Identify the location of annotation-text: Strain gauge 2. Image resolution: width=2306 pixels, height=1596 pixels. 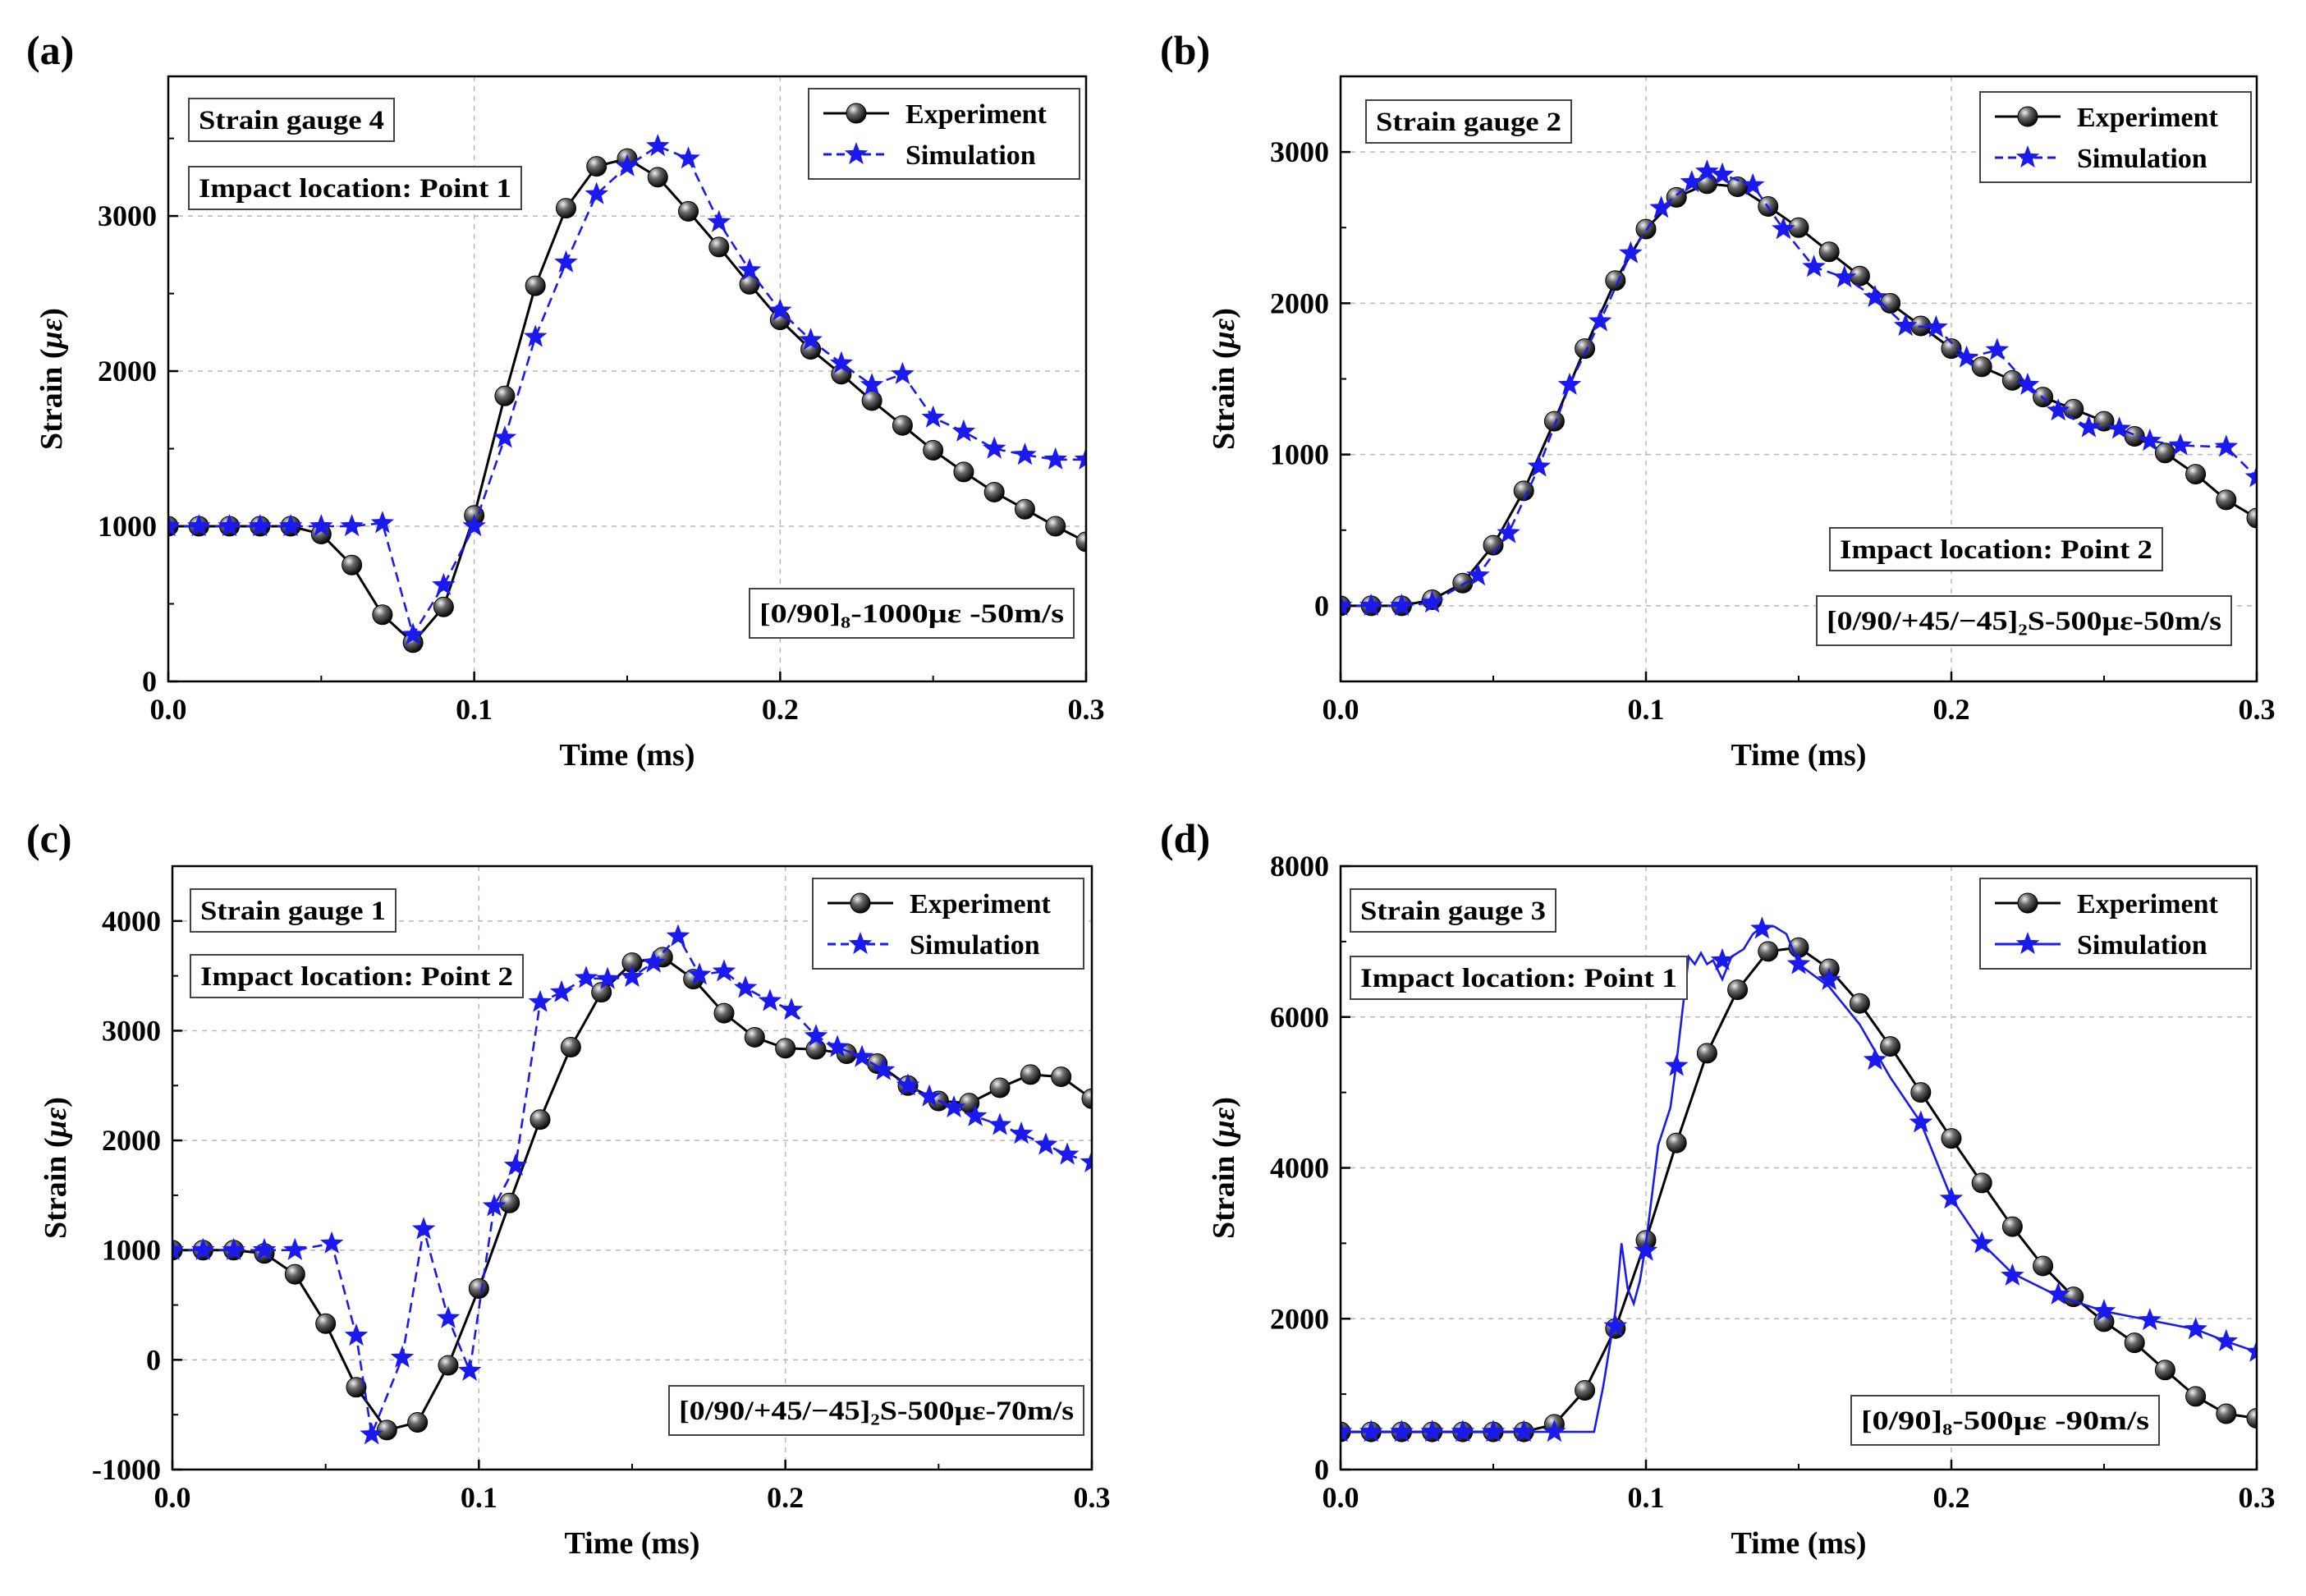
(1468, 122).